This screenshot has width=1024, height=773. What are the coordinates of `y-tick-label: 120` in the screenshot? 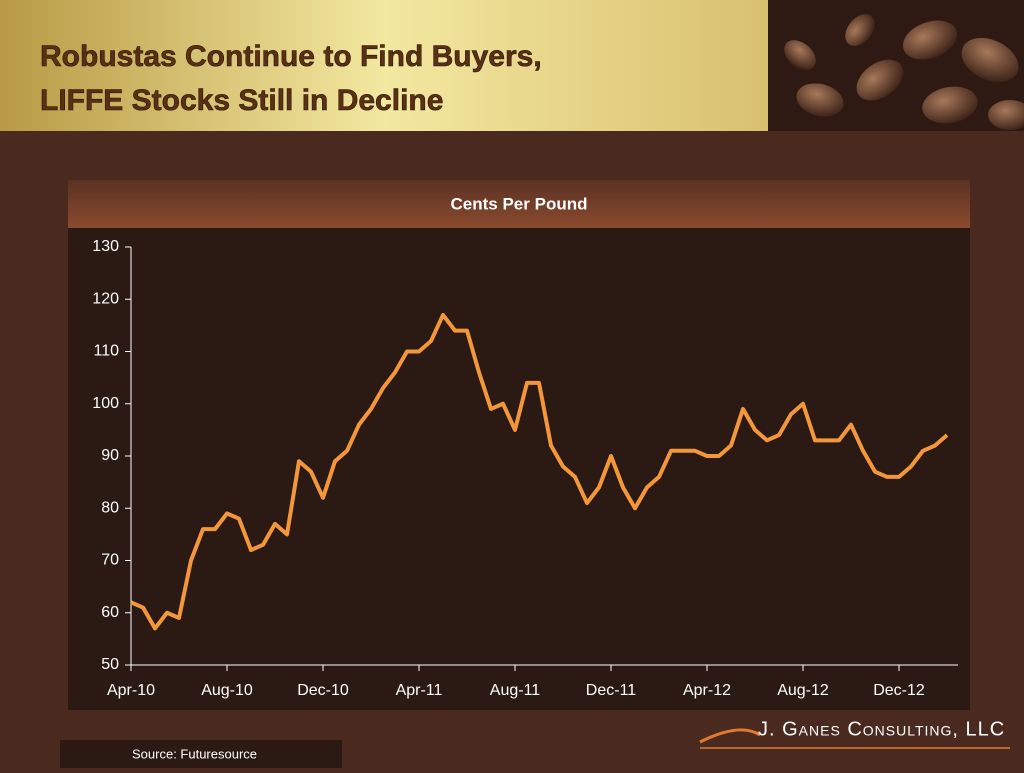 It's located at (105, 298).